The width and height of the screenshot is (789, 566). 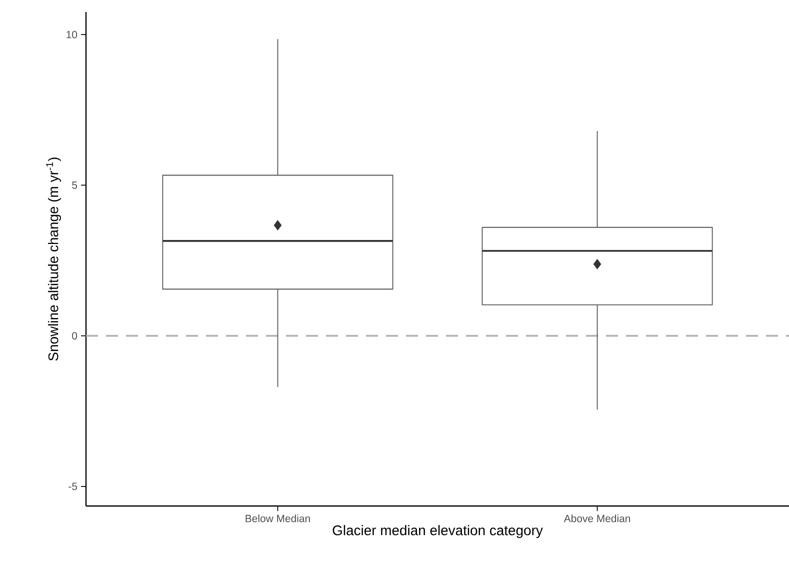 I want to click on x-tick-label: Above Median, so click(x=597, y=518).